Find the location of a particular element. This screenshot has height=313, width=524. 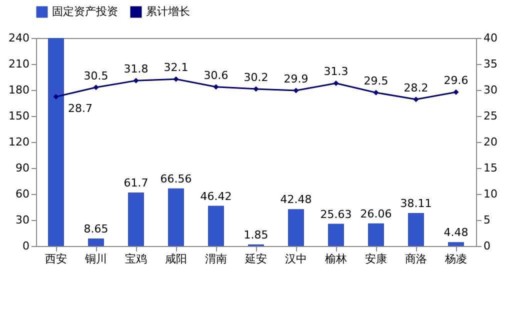

x-tick-label: 安康 is located at coordinates (376, 259).